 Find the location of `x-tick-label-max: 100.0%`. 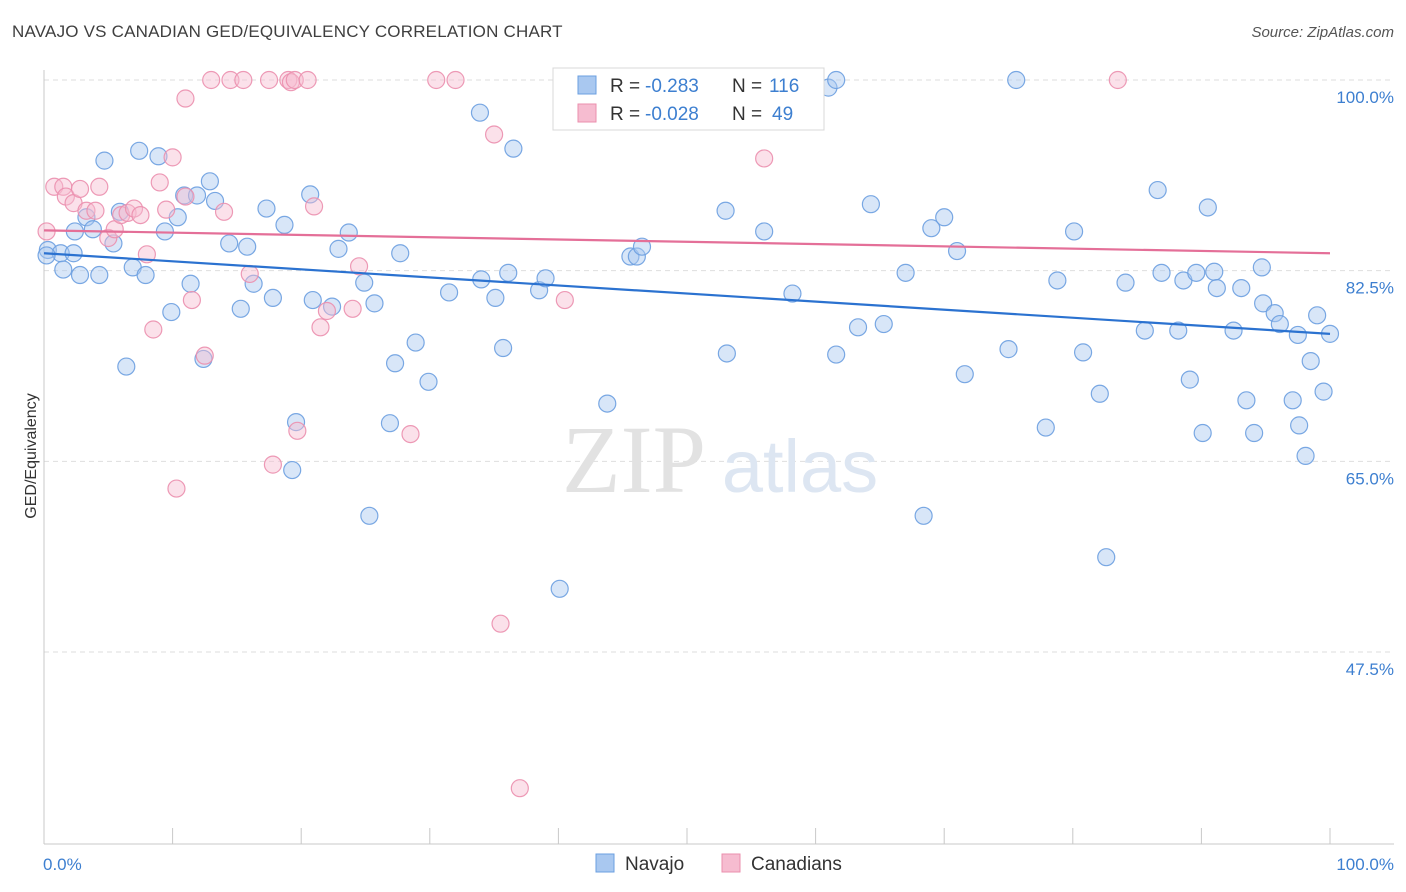

x-tick-label-max: 100.0% is located at coordinates (1365, 864).